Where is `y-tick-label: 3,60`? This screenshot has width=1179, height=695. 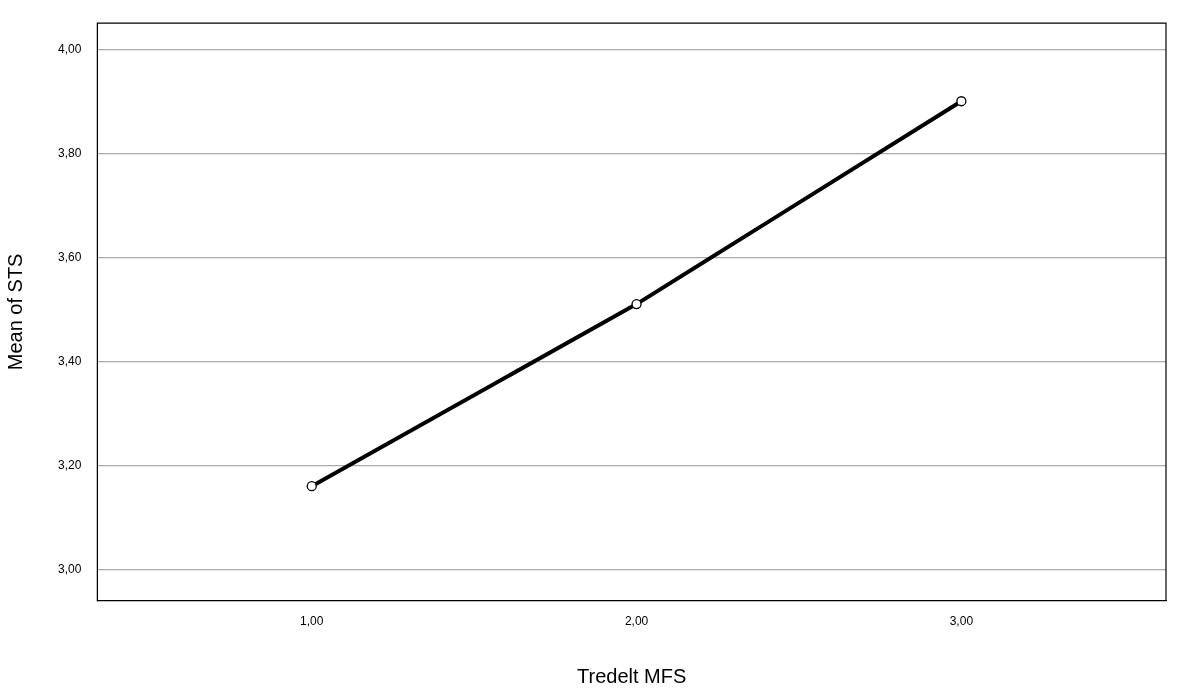
y-tick-label: 3,60 is located at coordinates (70, 256).